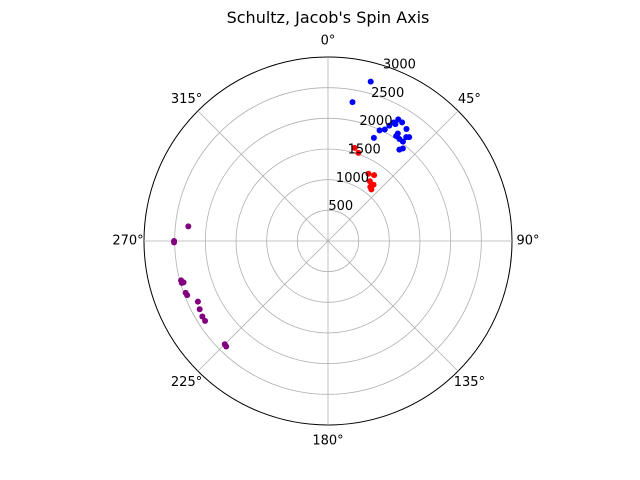 The height and width of the screenshot is (480, 640). What do you see at coordinates (375, 121) in the screenshot?
I see `r-tick-label: 2000` at bounding box center [375, 121].